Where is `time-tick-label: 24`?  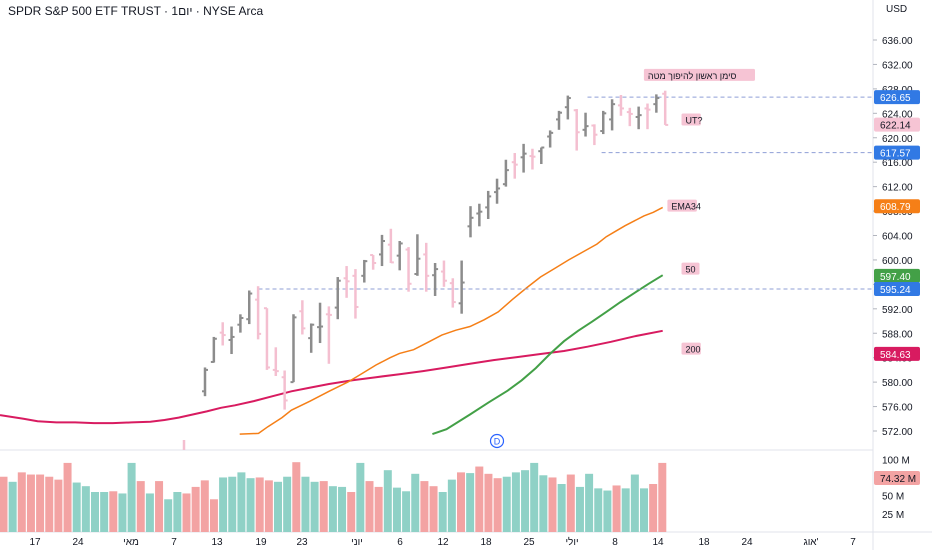
time-tick-label: 24 is located at coordinates (747, 542).